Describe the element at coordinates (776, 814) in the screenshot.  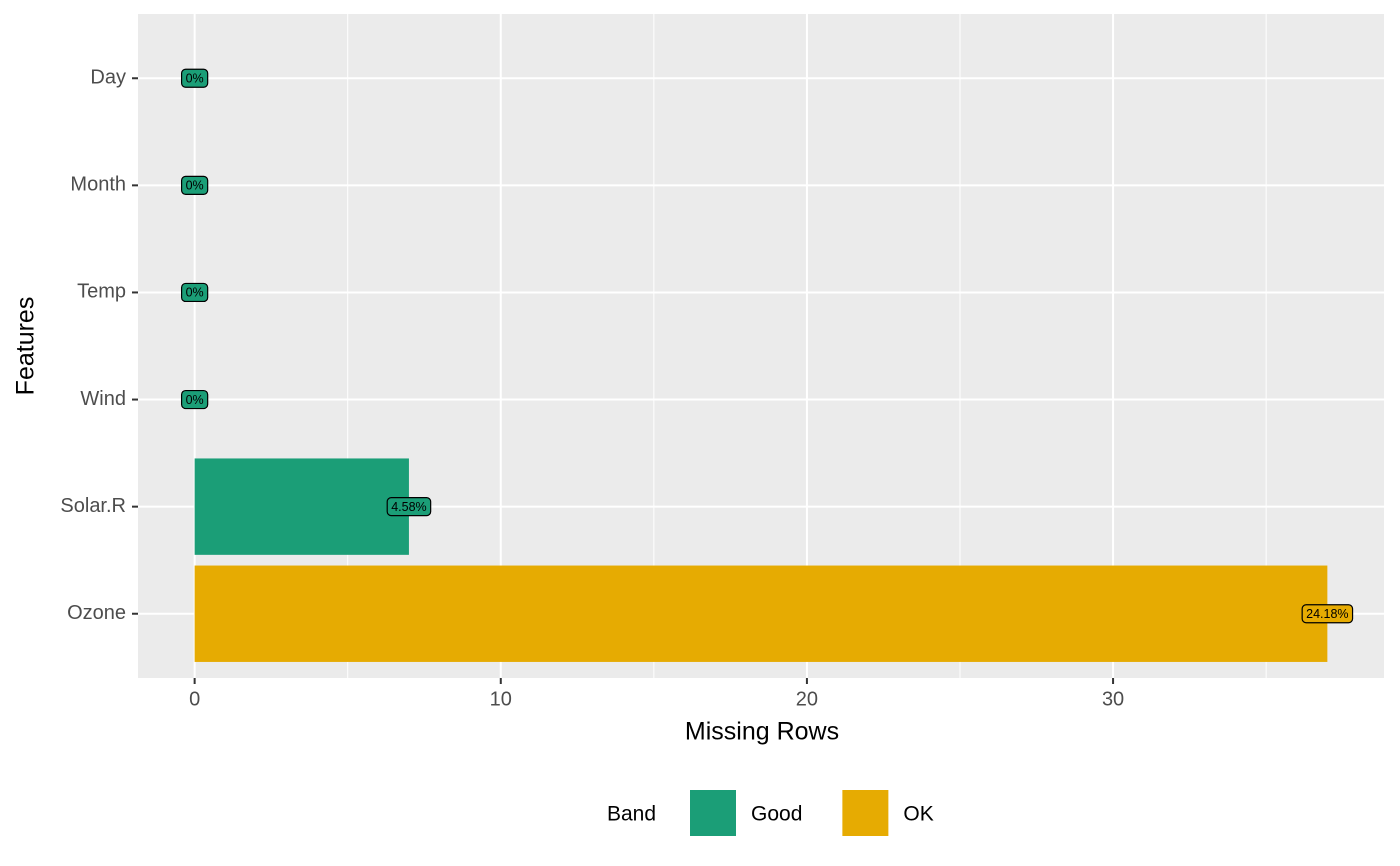
I see `legend-label: Good` at that location.